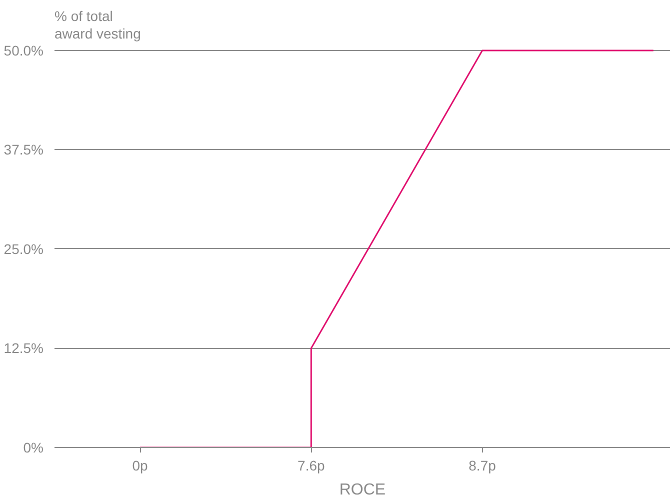  What do you see at coordinates (140, 466) in the screenshot?
I see `x-tick-label: 0p` at bounding box center [140, 466].